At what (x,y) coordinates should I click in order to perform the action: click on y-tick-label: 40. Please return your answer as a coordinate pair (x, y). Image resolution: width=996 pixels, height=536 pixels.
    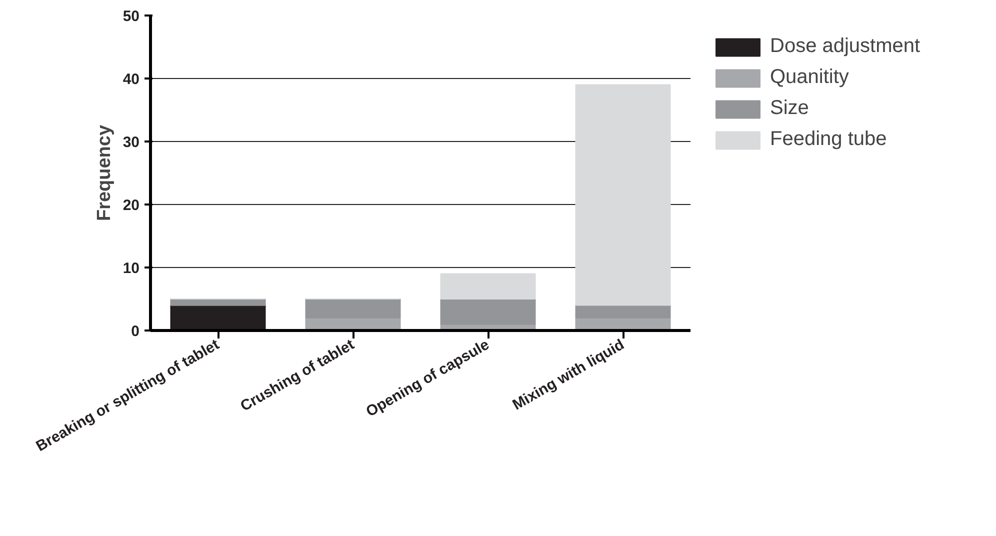
    Looking at the image, I should click on (131, 79).